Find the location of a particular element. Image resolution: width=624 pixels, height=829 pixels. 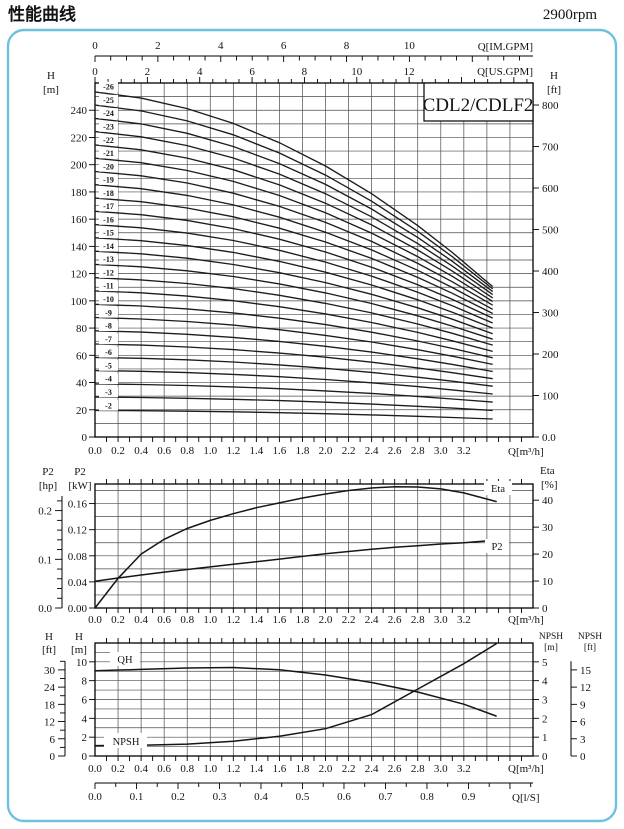

stage-label: -7 is located at coordinates (108, 339).